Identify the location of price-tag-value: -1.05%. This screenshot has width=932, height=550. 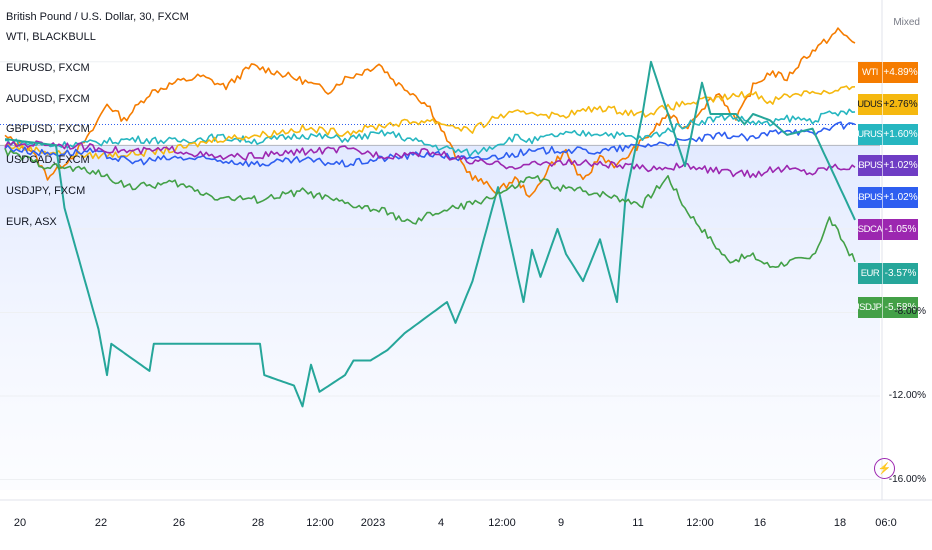
(900, 229).